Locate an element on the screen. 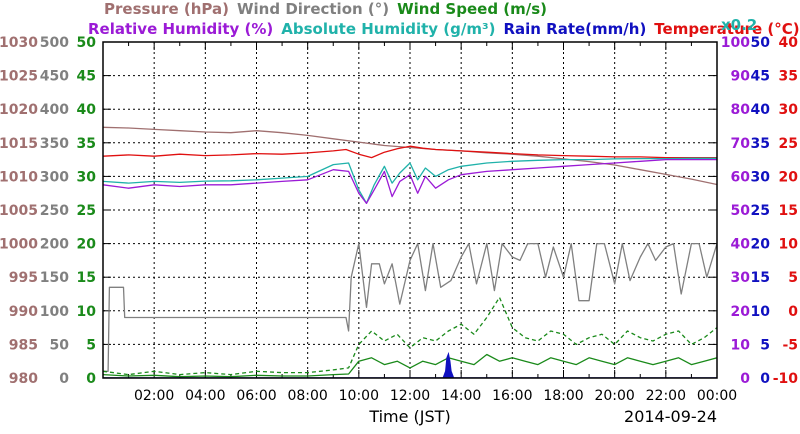  series-rain-rate-mm-h is located at coordinates (410, 364).